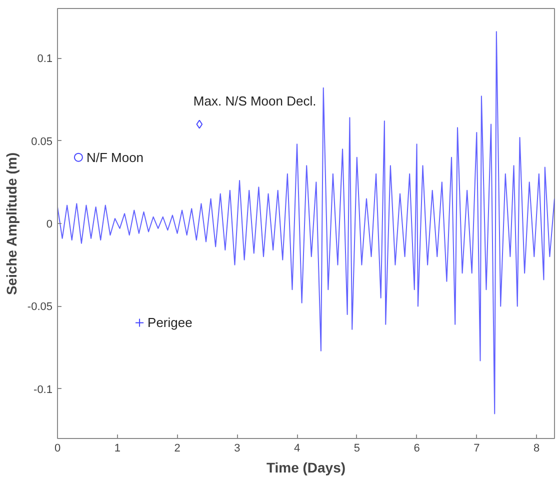 The height and width of the screenshot is (480, 556). I want to click on x-tick-label: 0, so click(57, 448).